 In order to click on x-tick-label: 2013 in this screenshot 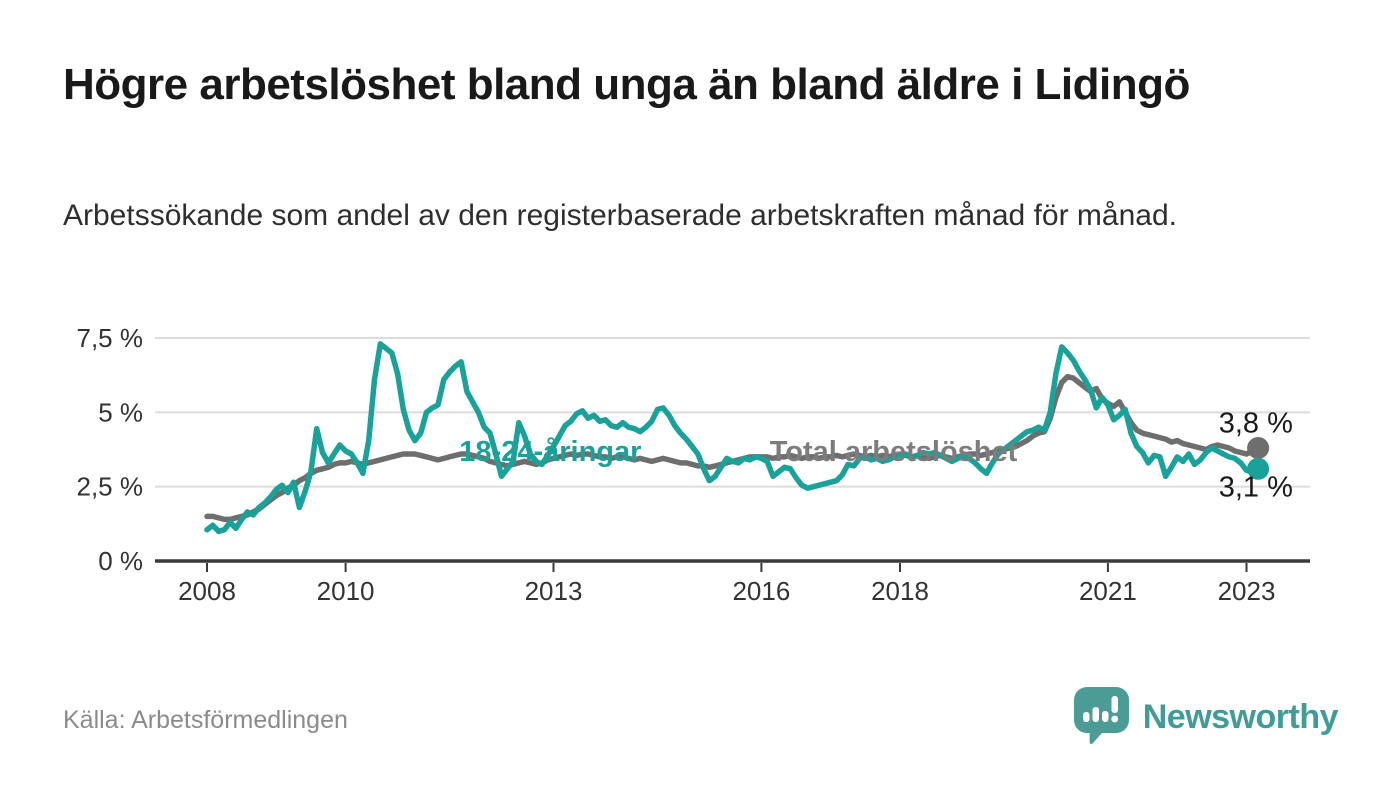, I will do `click(554, 591)`.